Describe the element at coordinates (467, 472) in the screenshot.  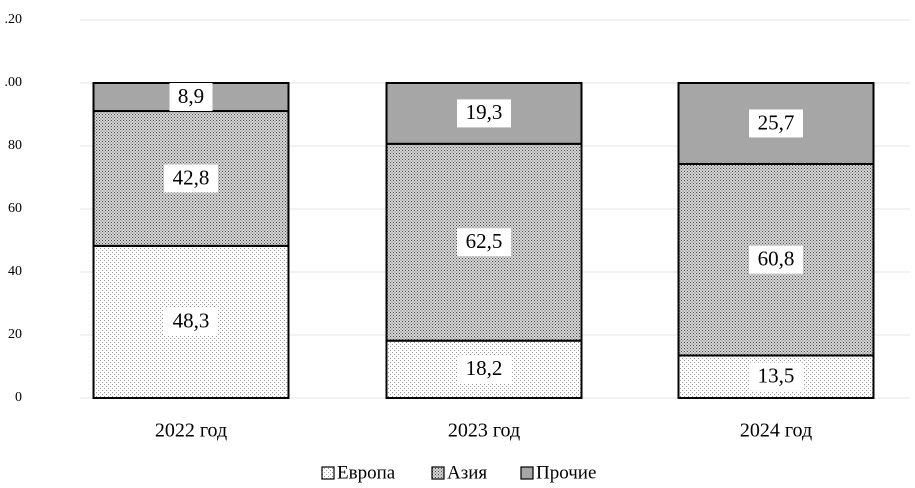
I see `legend-label: Азия` at that location.